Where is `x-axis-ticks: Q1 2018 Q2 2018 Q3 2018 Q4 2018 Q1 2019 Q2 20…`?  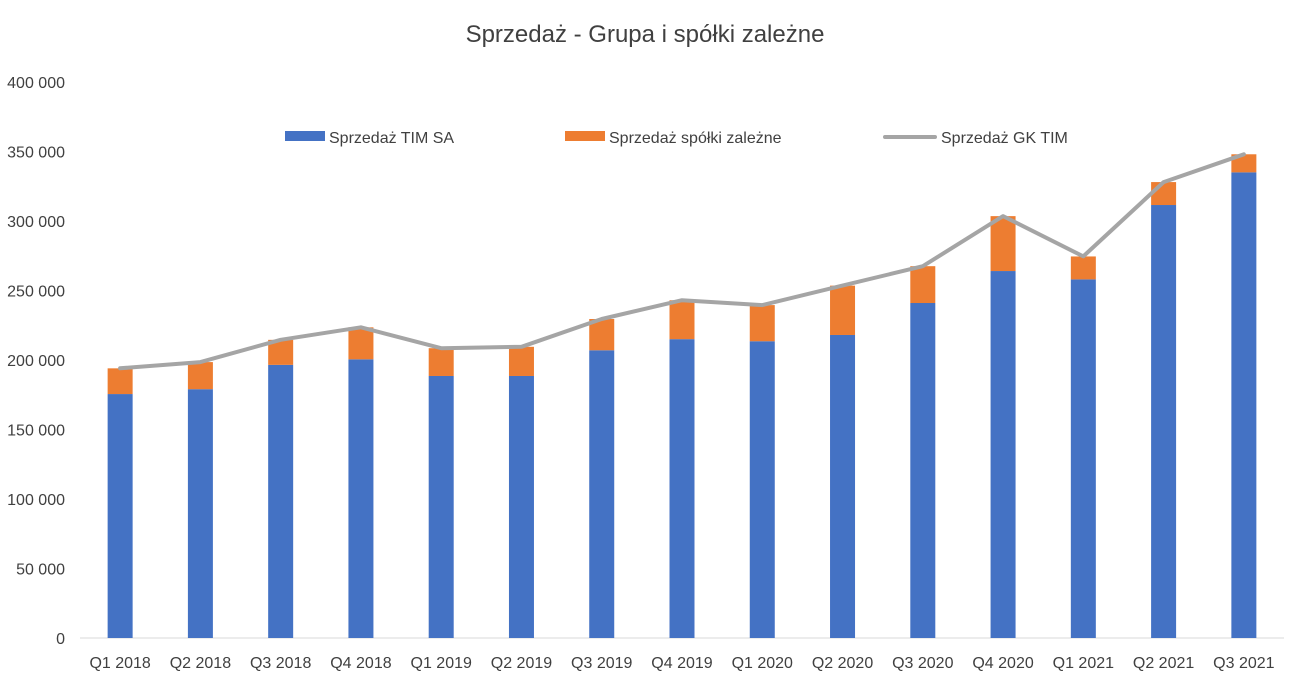
x-axis-ticks: Q1 2018 Q2 2018 Q3 2018 Q4 2018 Q1 2019 Q2 20… is located at coordinates (681, 663).